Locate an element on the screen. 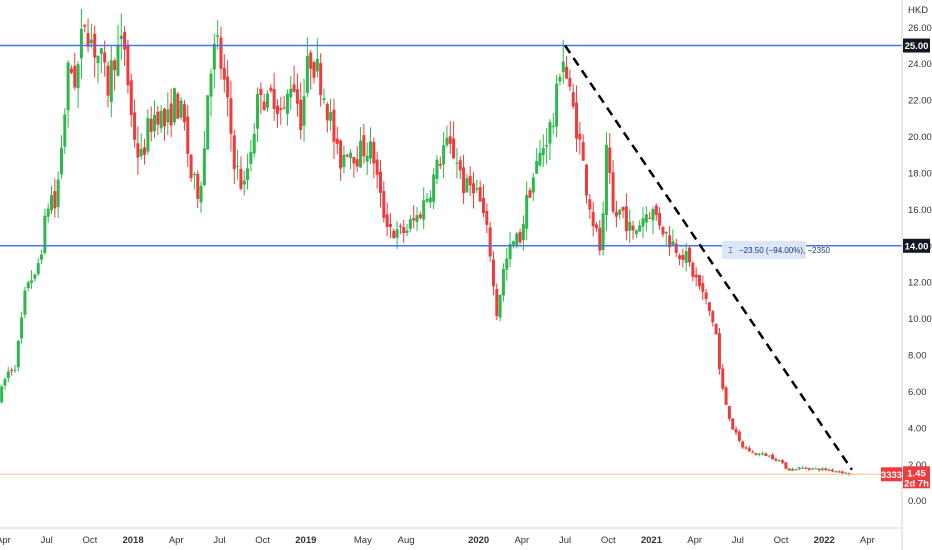 This screenshot has height=550, width=932. y-tick-label: 10.00 is located at coordinates (920, 319).